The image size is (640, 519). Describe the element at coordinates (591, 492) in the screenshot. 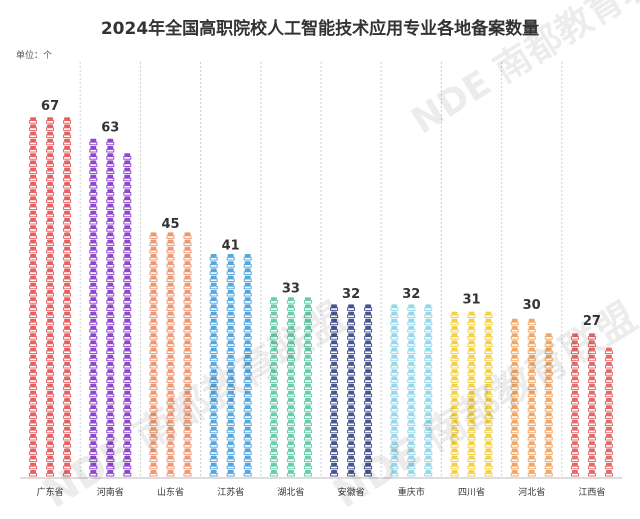

I see `x-tick-label: 江西省` at that location.